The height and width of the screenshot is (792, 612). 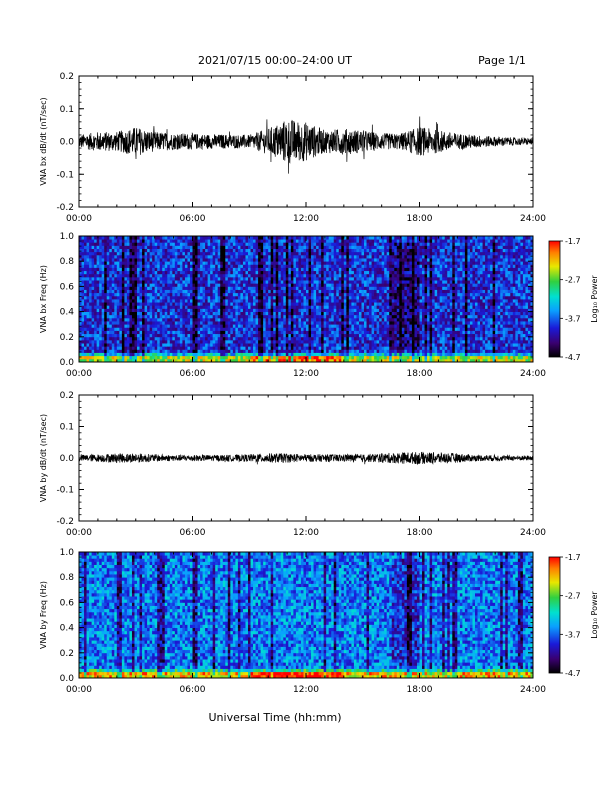 I want to click on page-indicator: Page 1/1, so click(x=502, y=60).